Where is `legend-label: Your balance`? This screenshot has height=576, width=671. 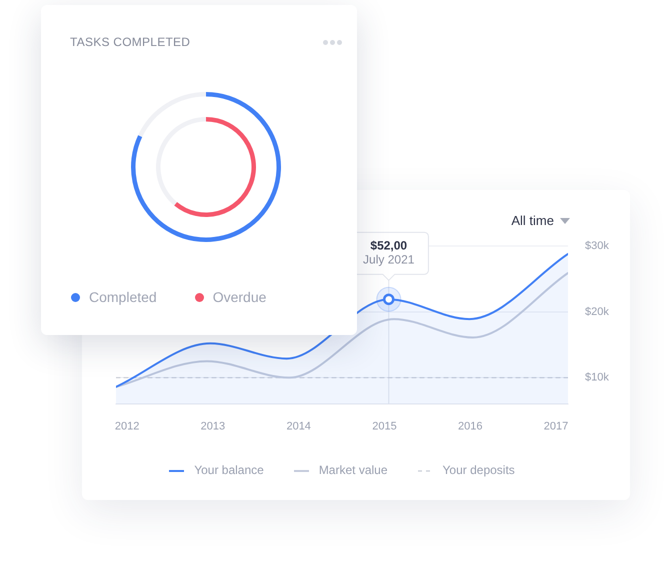 legend-label: Your balance is located at coordinates (229, 470).